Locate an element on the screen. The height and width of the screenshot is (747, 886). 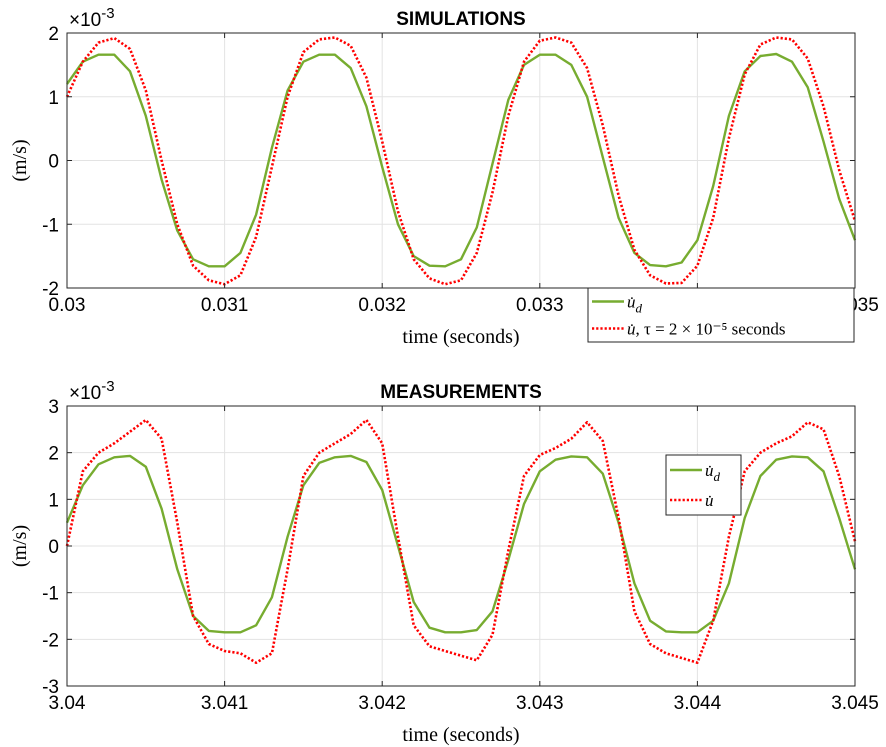
x-tick-label: 0.03 is located at coordinates (67, 305).